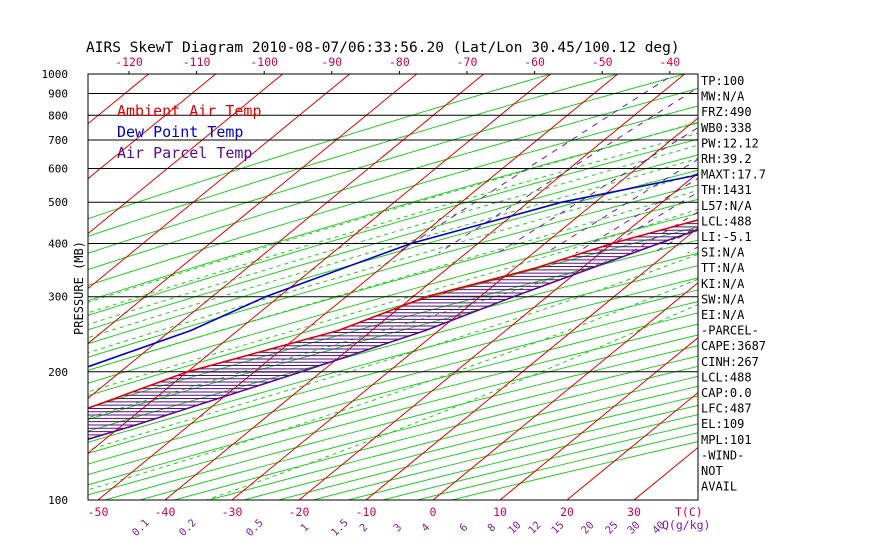 The image size is (870, 560). What do you see at coordinates (299, 512) in the screenshot?
I see `bottom-tick-label: -20` at bounding box center [299, 512].